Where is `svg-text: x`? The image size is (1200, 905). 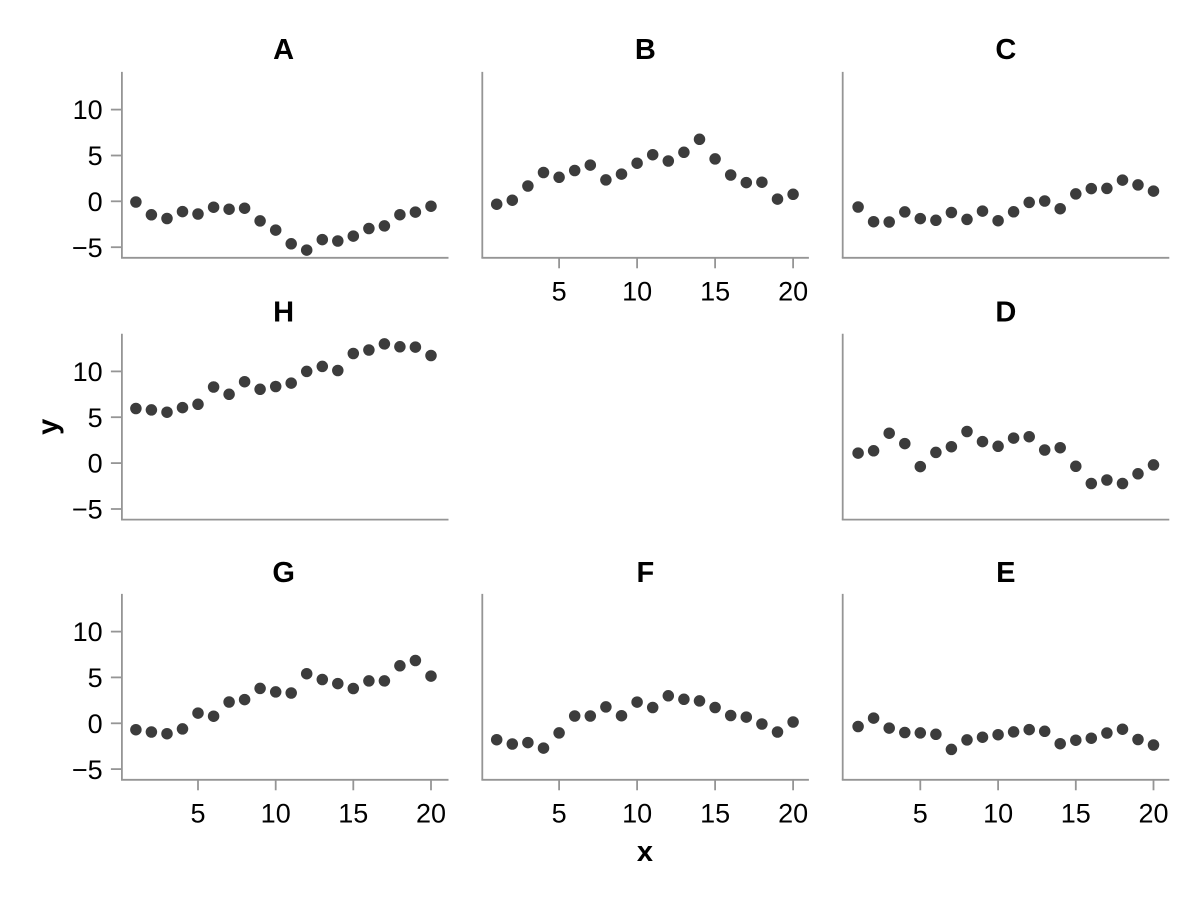 svg-text: x is located at coordinates (645, 852).